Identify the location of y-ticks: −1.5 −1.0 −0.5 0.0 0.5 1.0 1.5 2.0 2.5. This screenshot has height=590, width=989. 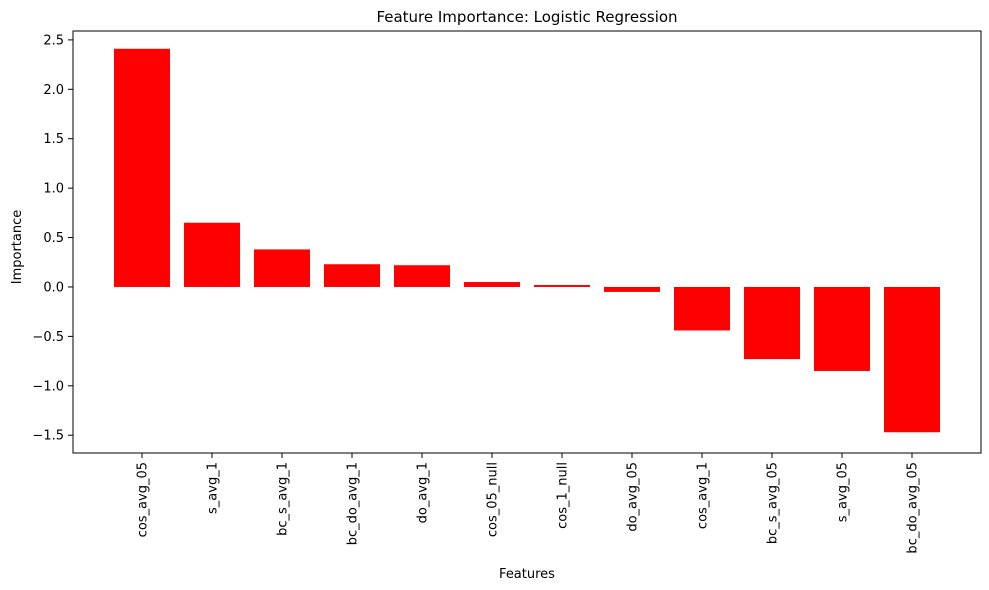
(52, 238).